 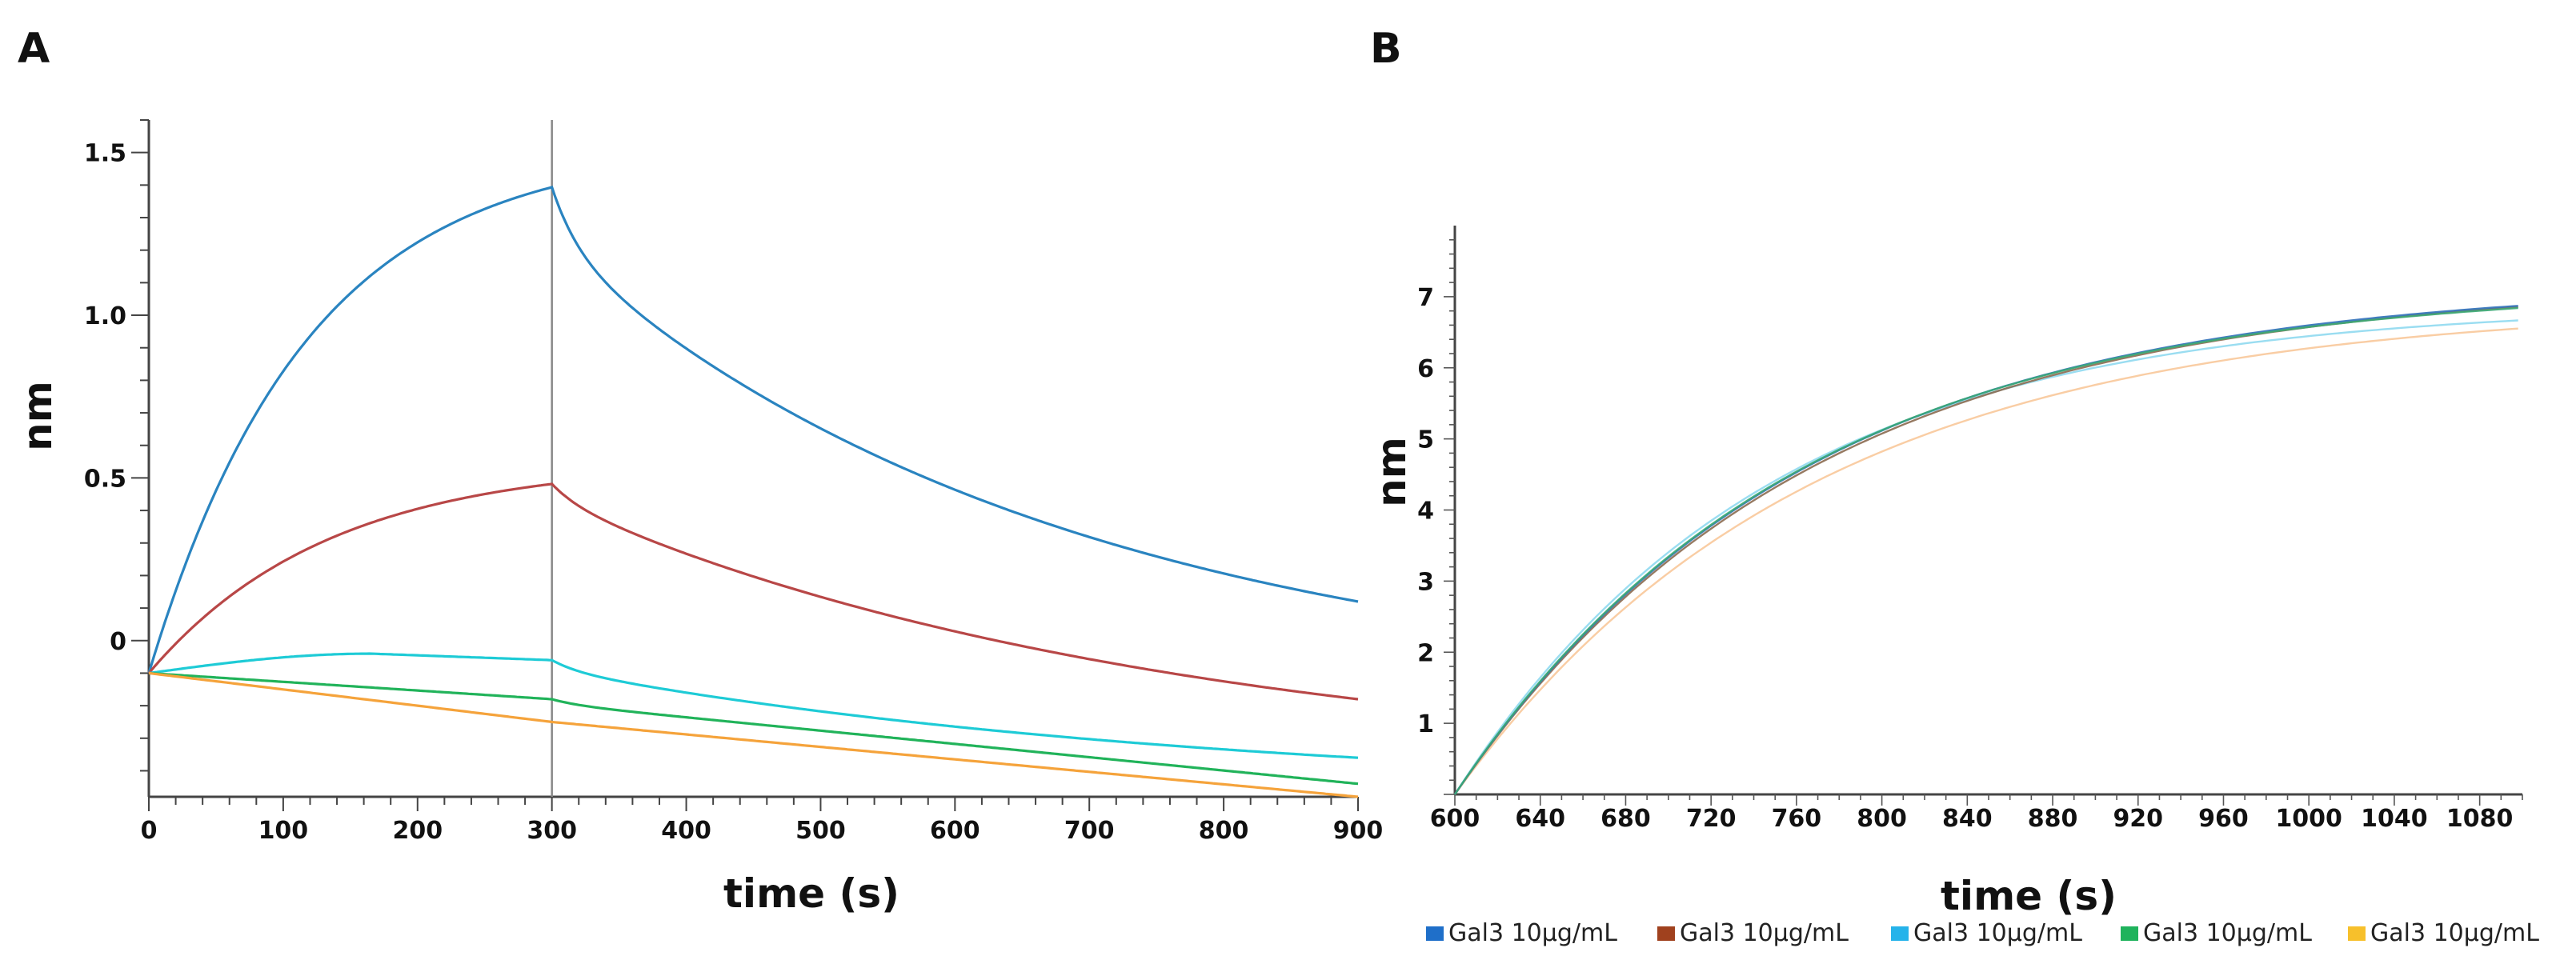 What do you see at coordinates (552, 831) in the screenshot?
I see `x-tick-label: 300` at bounding box center [552, 831].